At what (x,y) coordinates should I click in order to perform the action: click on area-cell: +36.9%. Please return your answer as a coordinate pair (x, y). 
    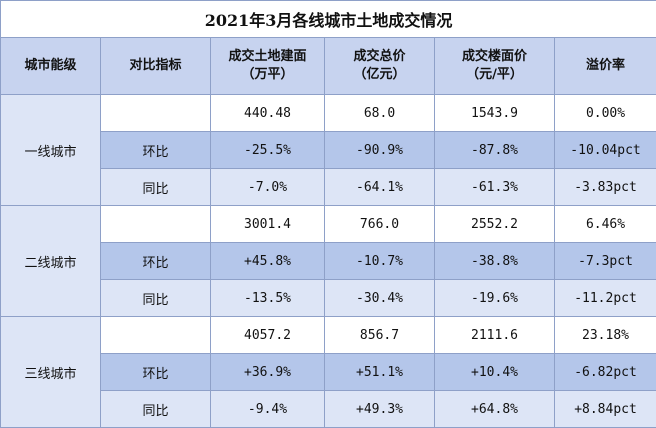
    Looking at the image, I should click on (268, 372).